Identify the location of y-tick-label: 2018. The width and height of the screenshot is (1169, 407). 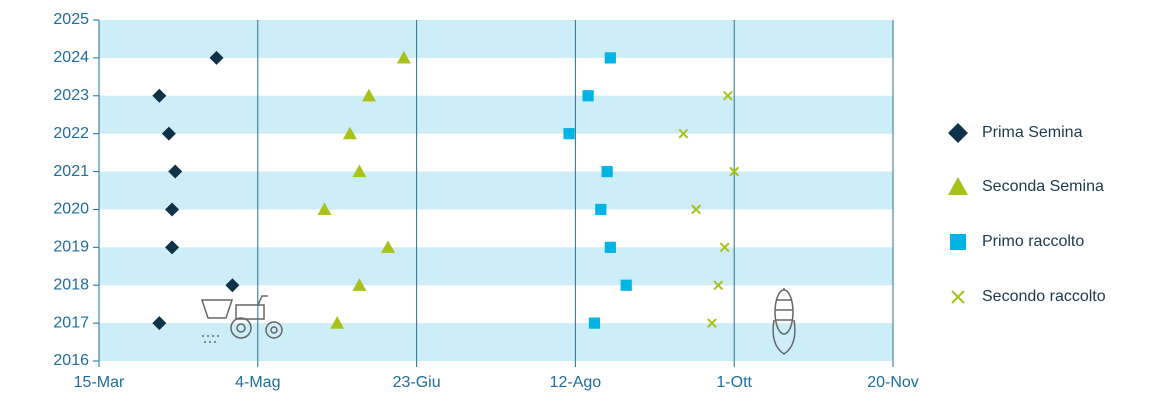
(71, 284).